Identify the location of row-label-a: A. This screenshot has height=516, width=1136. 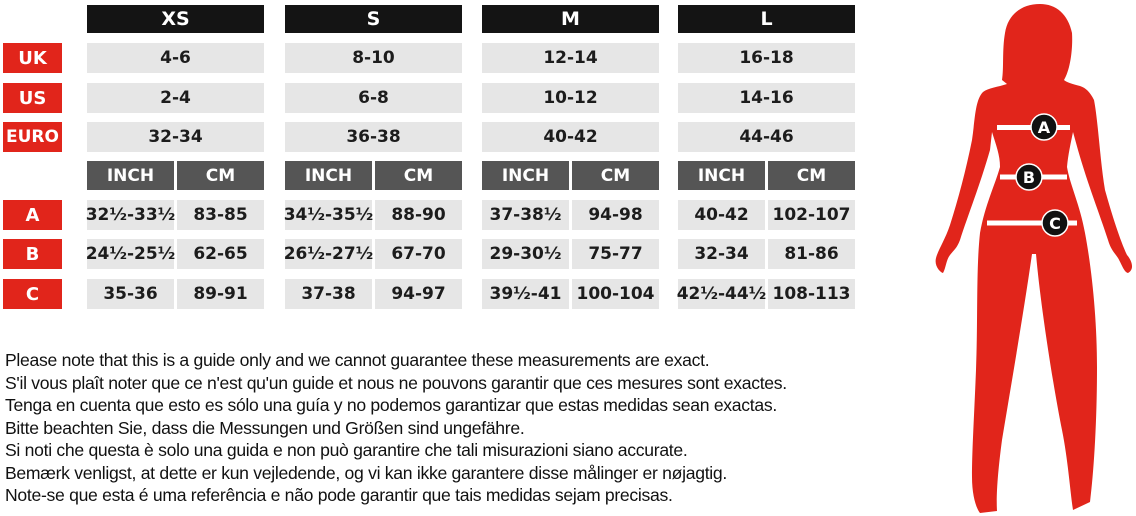
(32, 215).